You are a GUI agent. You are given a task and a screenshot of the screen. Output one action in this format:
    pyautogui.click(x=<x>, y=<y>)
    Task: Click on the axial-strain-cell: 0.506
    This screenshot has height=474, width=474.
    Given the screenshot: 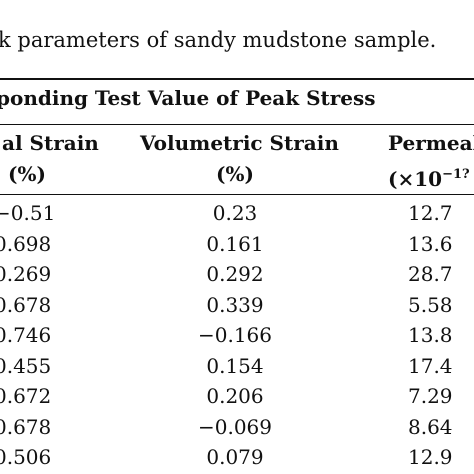 What is the action you would take?
    pyautogui.click(x=26, y=457)
    